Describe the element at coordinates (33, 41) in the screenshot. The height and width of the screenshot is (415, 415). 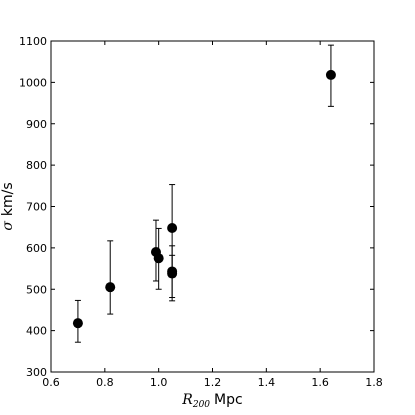
I see `y-tick-label: 1100` at that location.